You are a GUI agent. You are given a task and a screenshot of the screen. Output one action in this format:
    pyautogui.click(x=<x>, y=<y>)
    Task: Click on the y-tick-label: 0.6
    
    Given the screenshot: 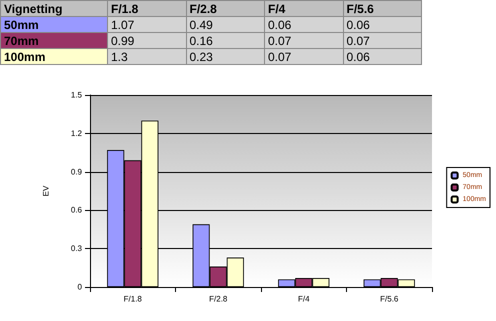 What is the action you would take?
    pyautogui.click(x=76, y=210)
    